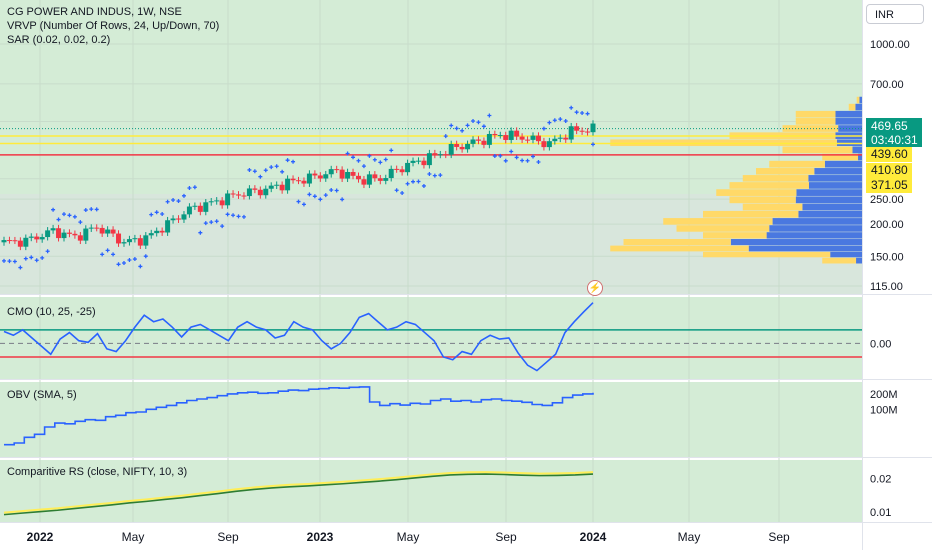 The width and height of the screenshot is (932, 550). What do you see at coordinates (42, 395) in the screenshot?
I see `obv-label: OBV (SMA, 5)` at bounding box center [42, 395].